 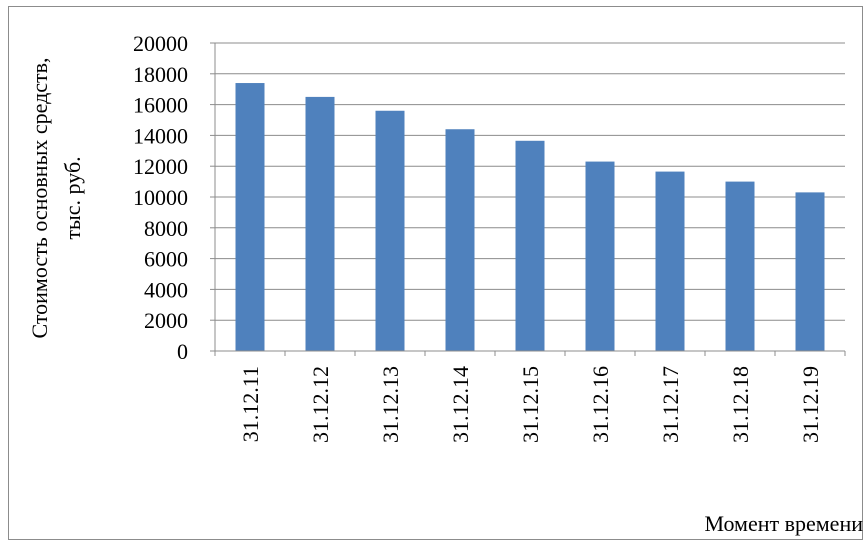 What do you see at coordinates (160, 43) in the screenshot?
I see `y-tick-label: 20000` at bounding box center [160, 43].